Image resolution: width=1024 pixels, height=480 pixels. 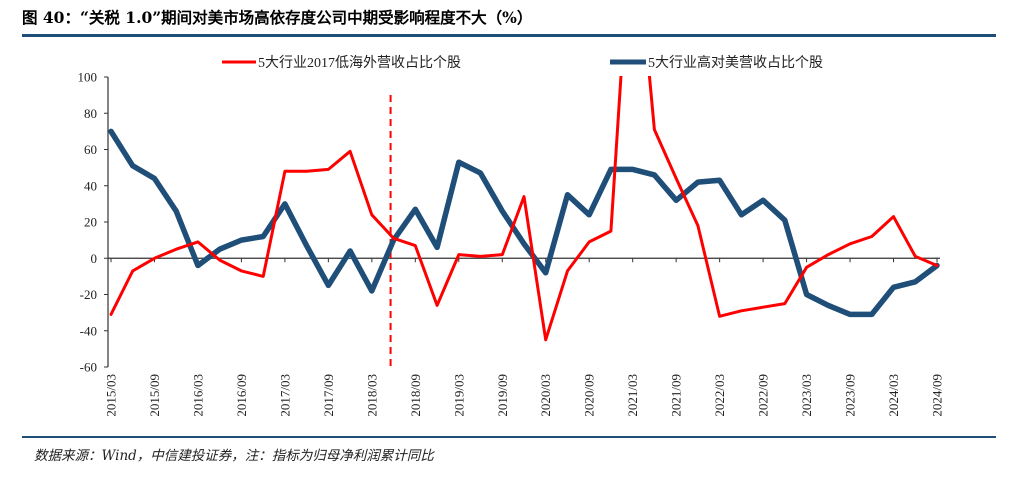 What do you see at coordinates (90, 113) in the screenshot?
I see `y-tick-label: 80` at bounding box center [90, 113].